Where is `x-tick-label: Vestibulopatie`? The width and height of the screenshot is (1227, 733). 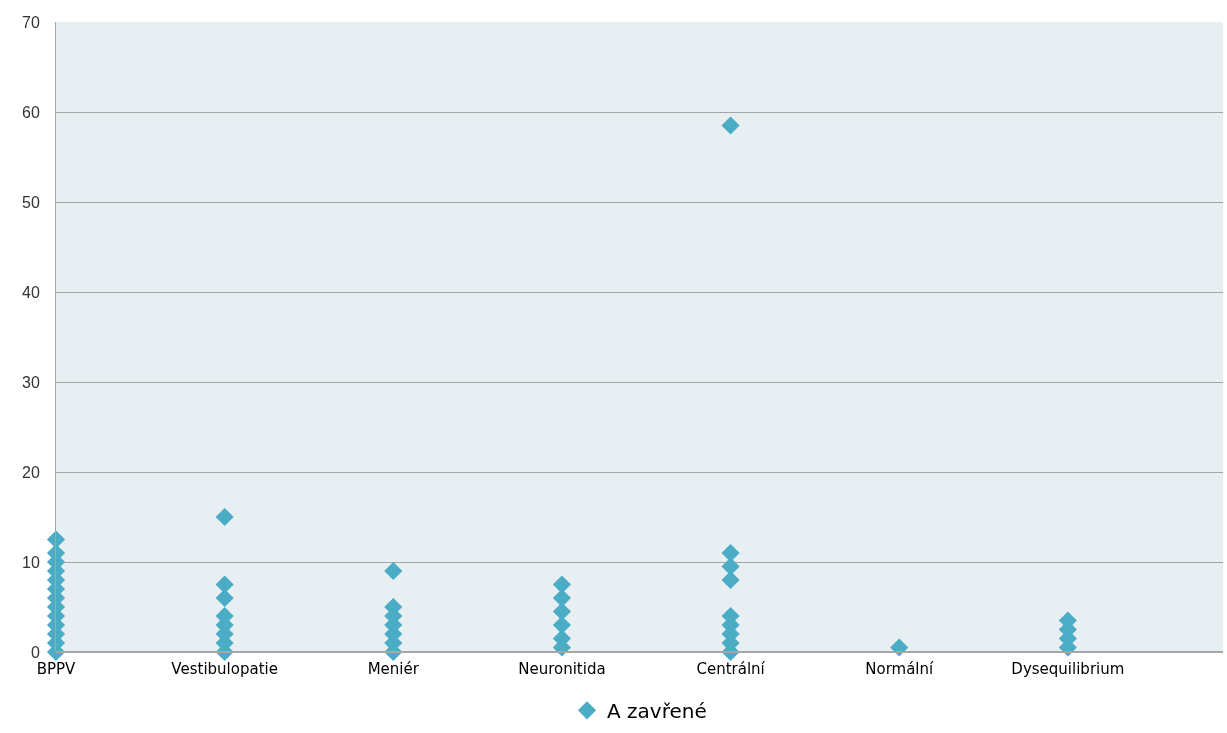 x-tick-label: Vestibulopatie is located at coordinates (224, 669).